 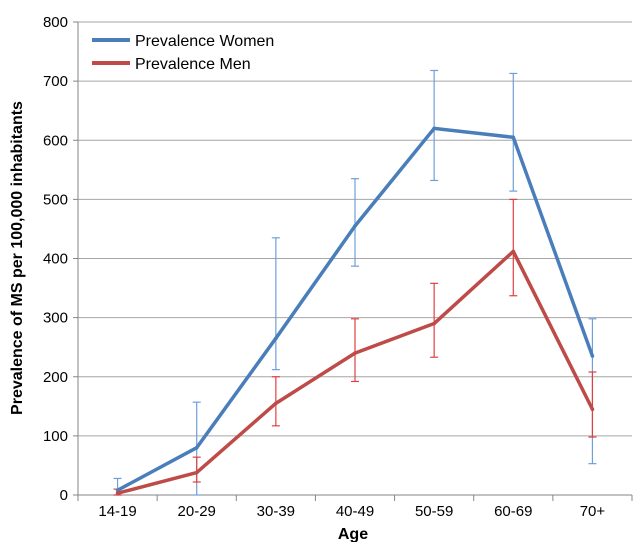 I want to click on x-tick-label: 50-59, so click(x=434, y=511).